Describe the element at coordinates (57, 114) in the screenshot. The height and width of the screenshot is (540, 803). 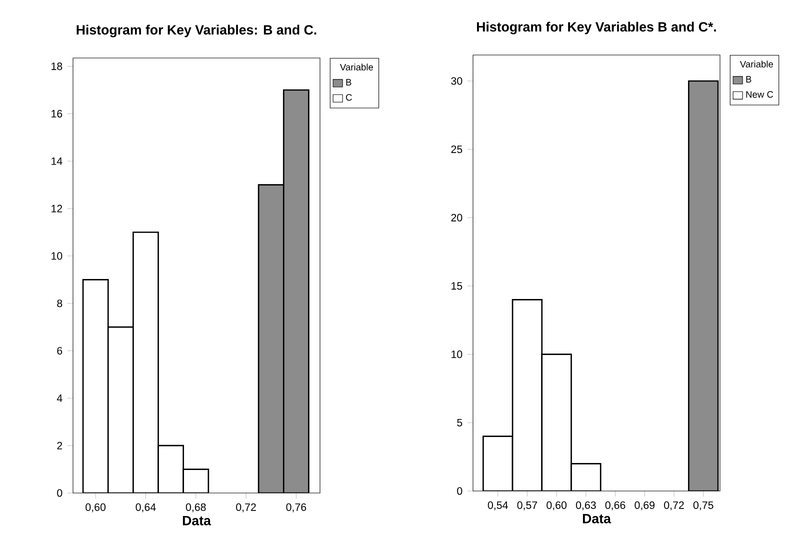
I see `y-tick-label: 16` at that location.